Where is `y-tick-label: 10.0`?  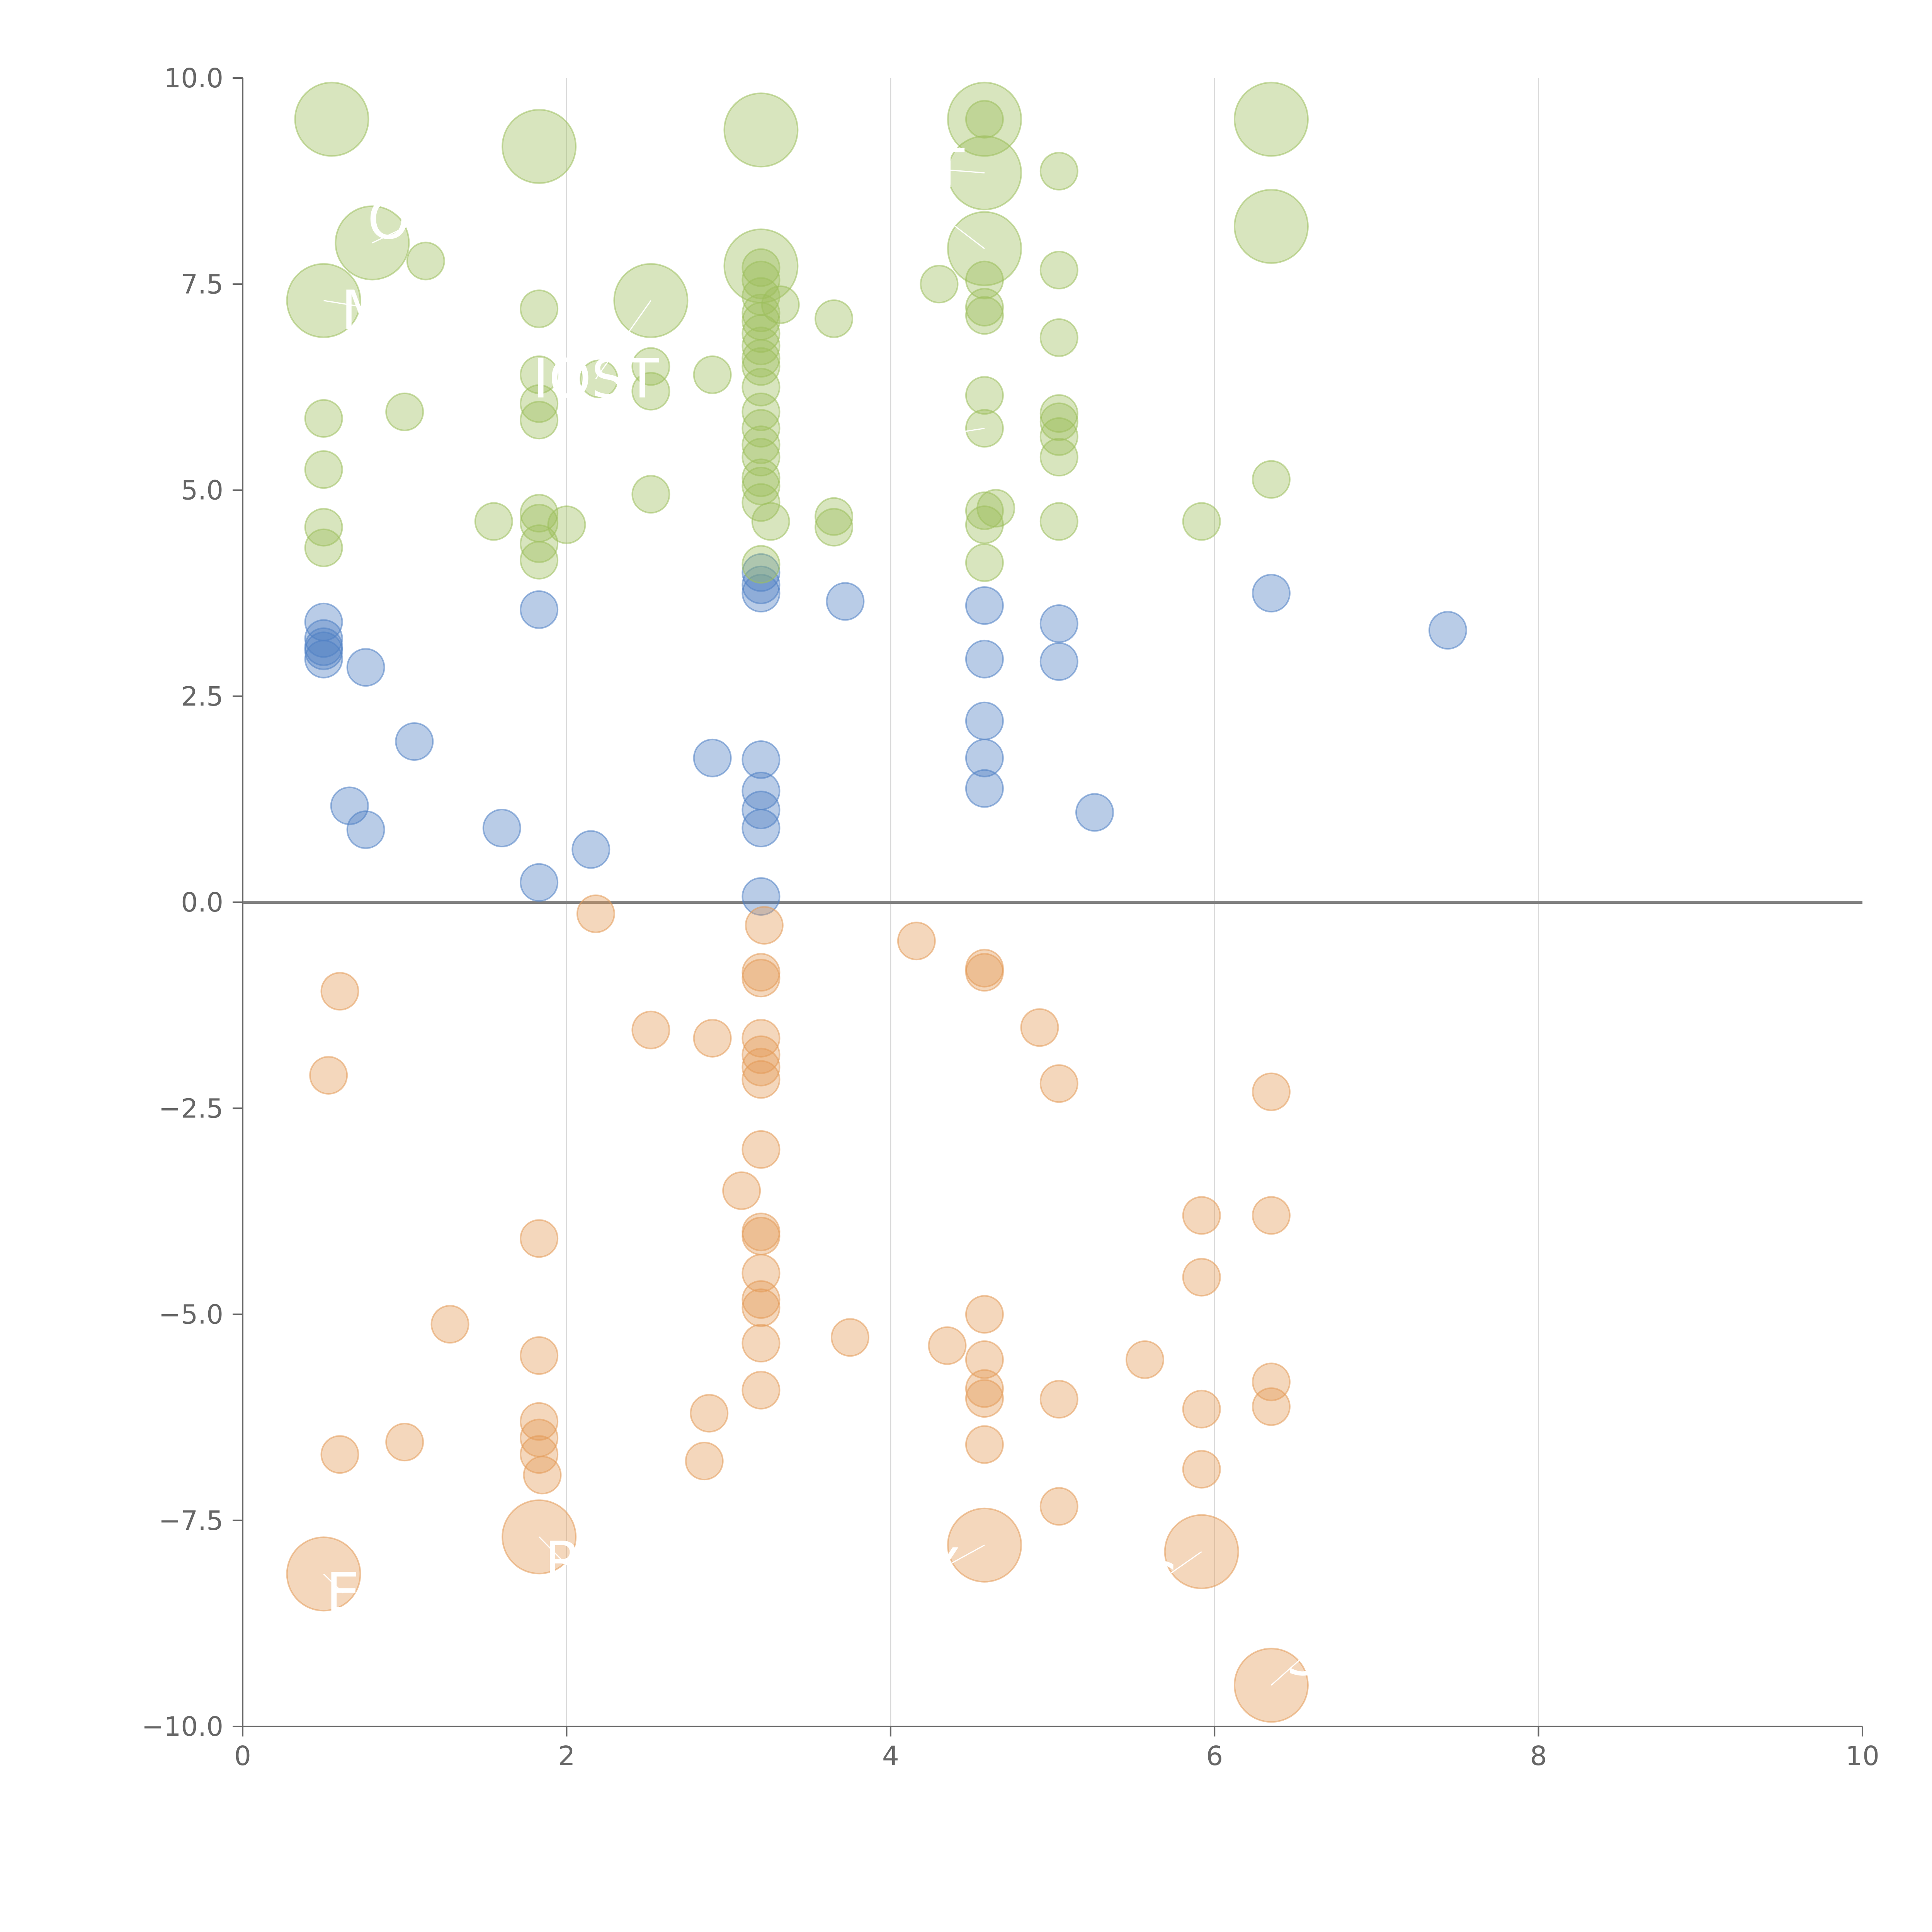 y-tick-label: 10.0 is located at coordinates (193, 78).